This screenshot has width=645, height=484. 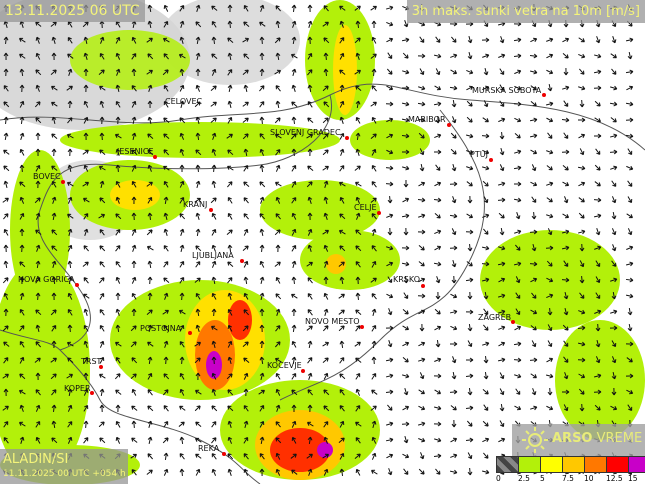 I want to click on model-info: ALADIN/SI 11.11.2025 00 UTC +054 h, so click(x=64, y=466).